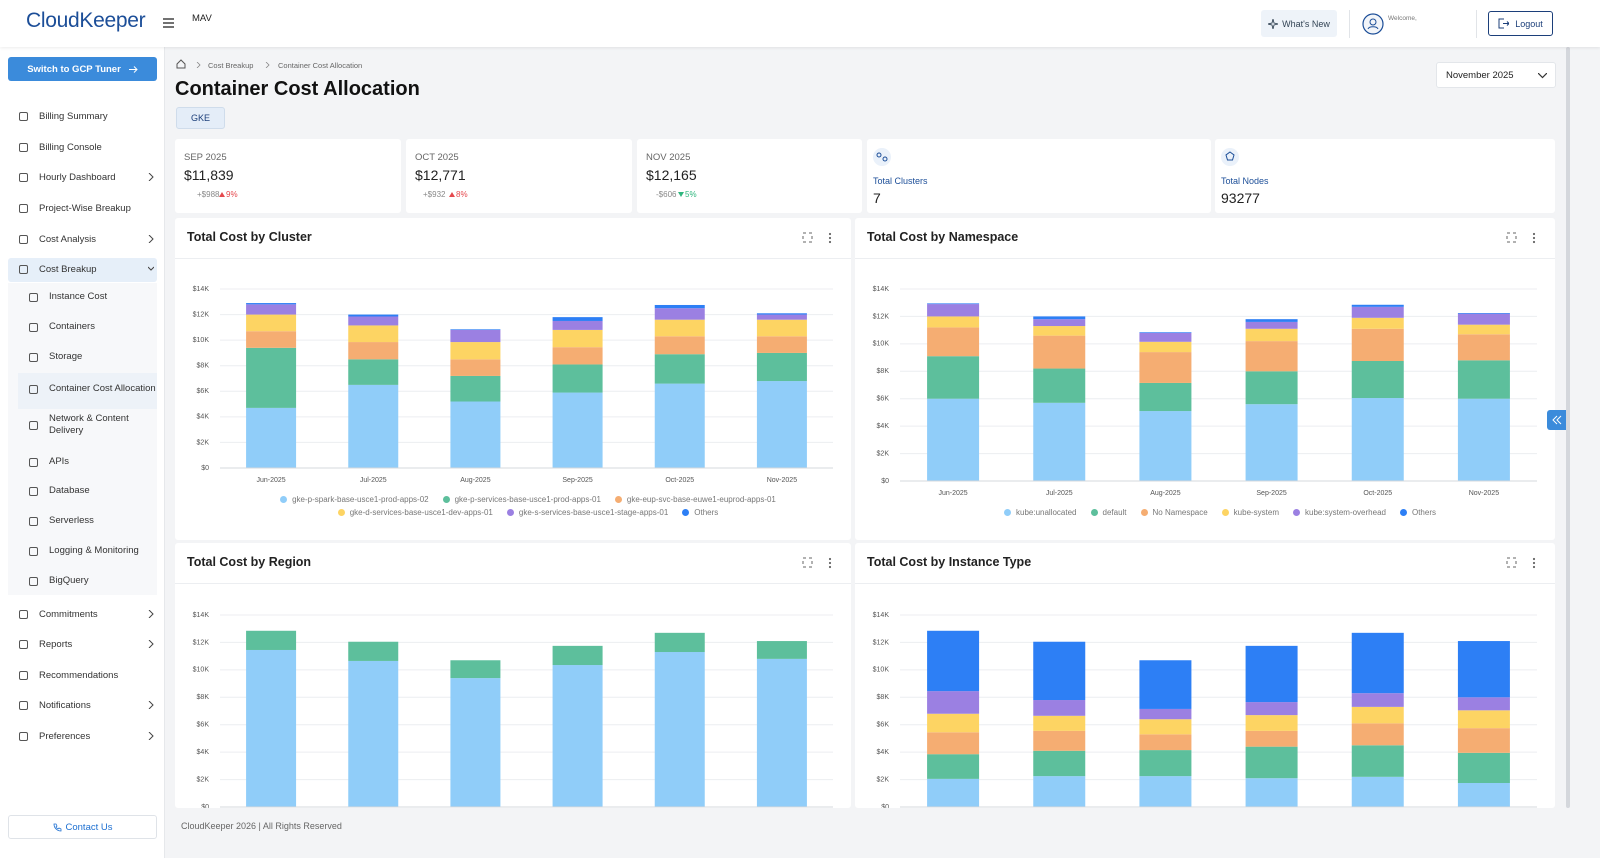  I want to click on switch-button: Switch to GCP Tuner, so click(82, 69).